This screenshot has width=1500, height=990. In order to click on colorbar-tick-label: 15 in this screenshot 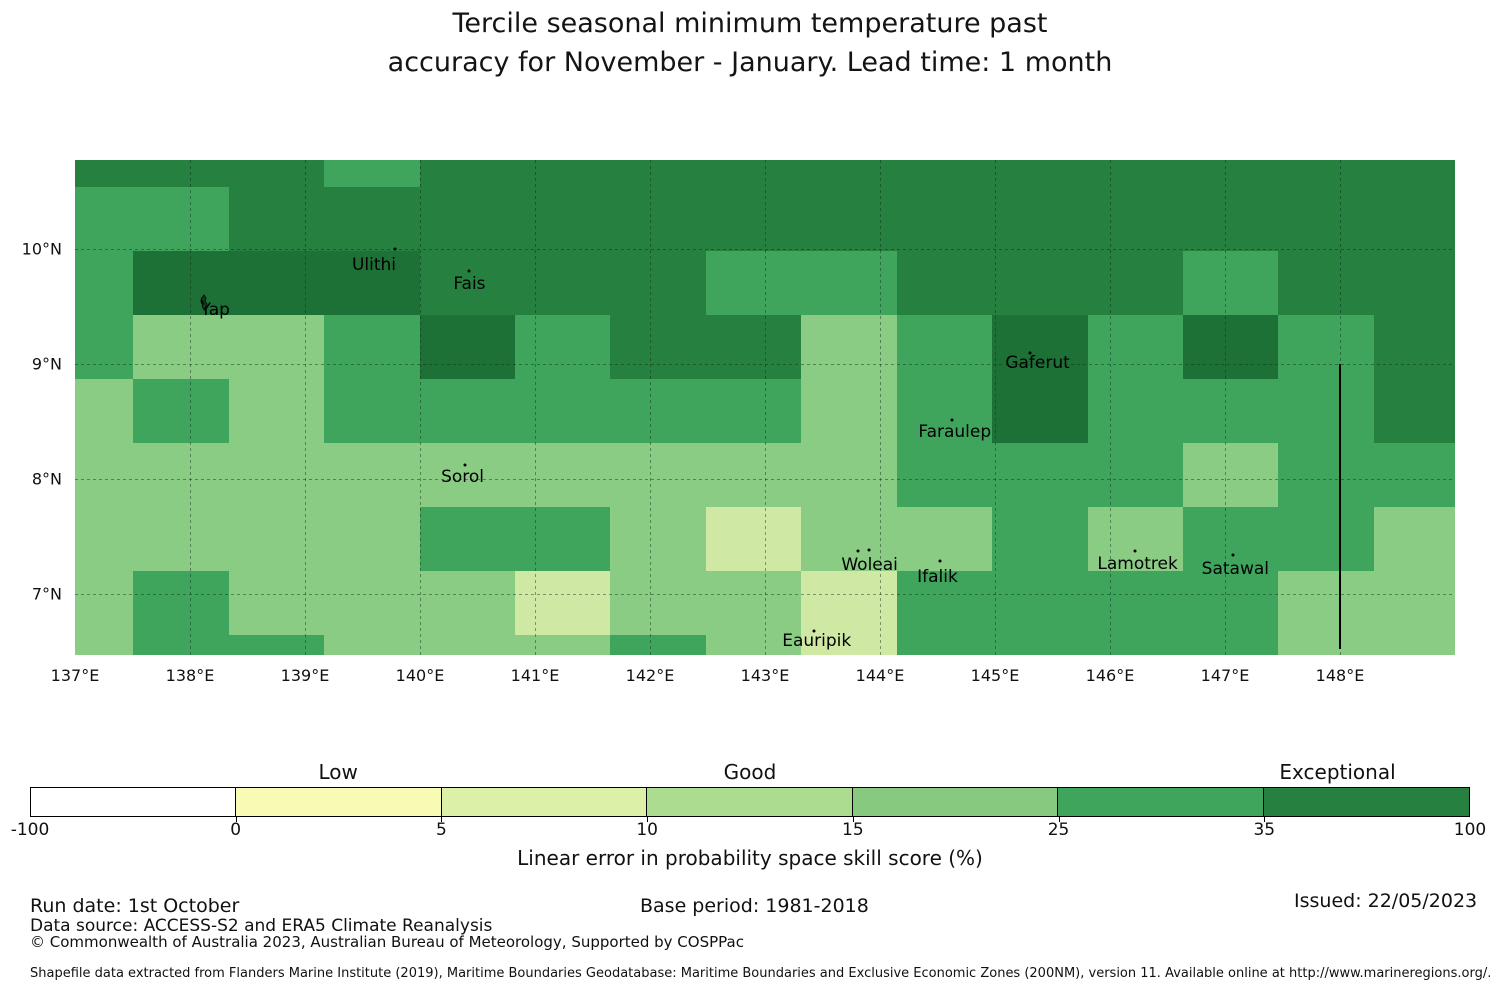, I will do `click(853, 830)`.